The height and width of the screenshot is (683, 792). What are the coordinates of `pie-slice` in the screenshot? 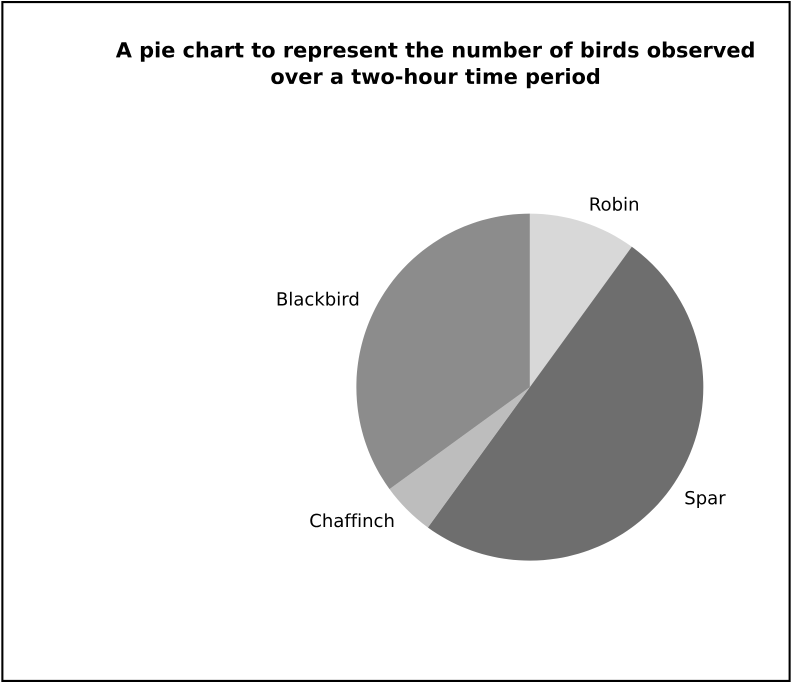 It's located at (581, 301).